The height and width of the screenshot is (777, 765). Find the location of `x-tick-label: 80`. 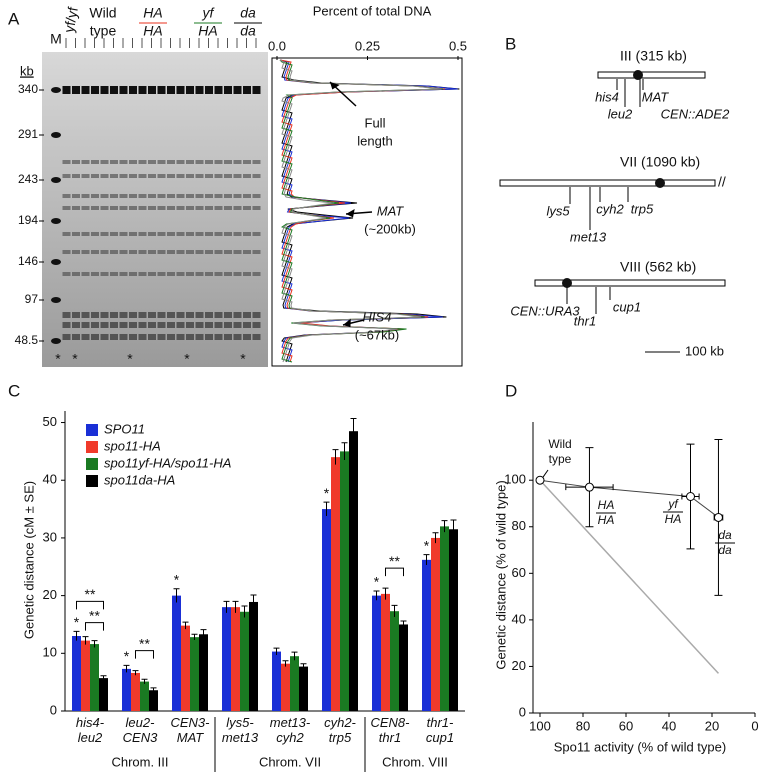

x-tick-label: 80 is located at coordinates (583, 725).